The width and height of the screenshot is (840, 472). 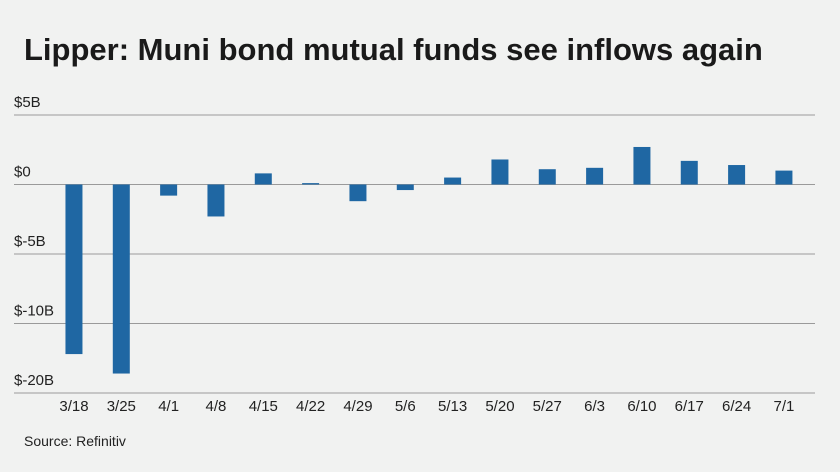 I want to click on x-tick-label: 6/17, so click(x=689, y=406).